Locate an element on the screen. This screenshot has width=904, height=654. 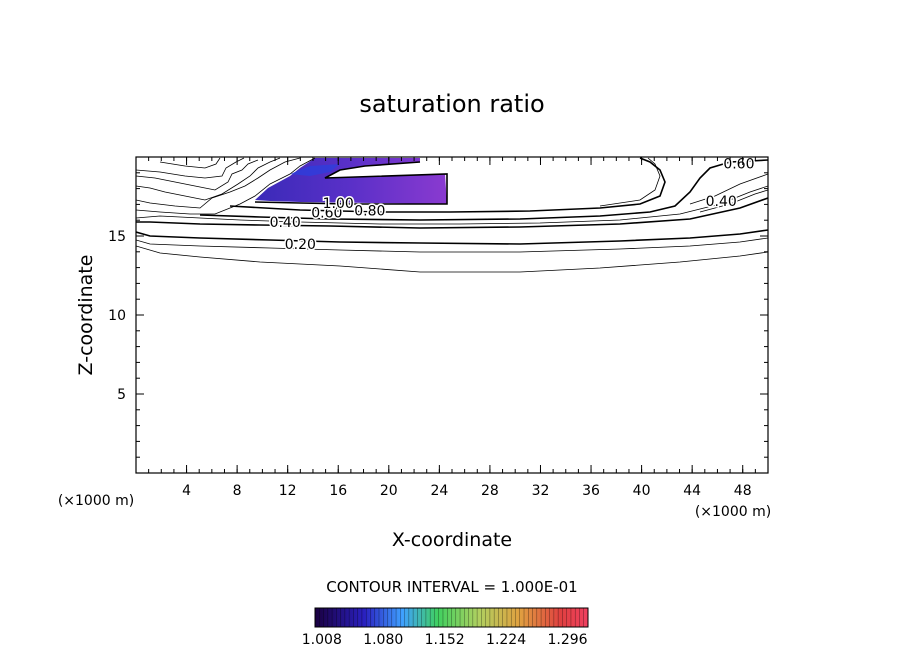
x-tick-label: 32 is located at coordinates (541, 491).